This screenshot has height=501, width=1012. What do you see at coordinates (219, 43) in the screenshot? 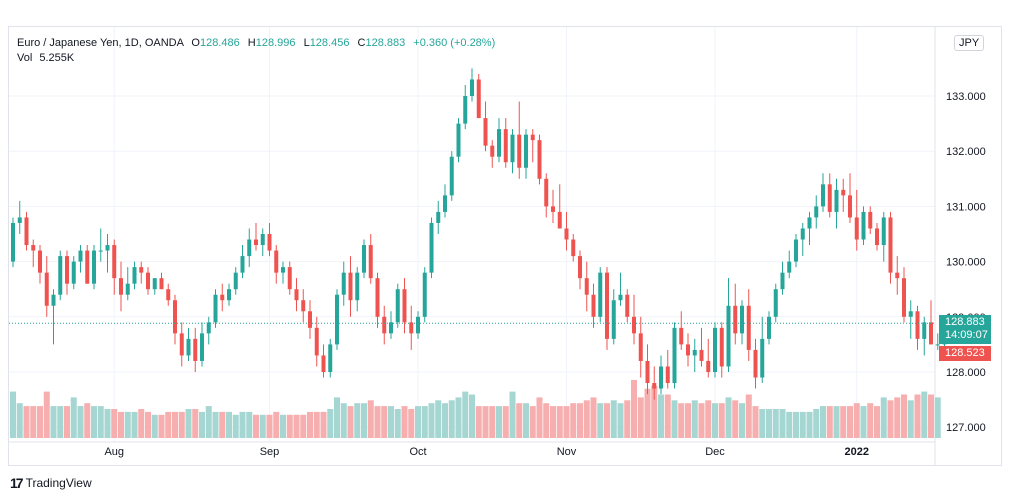
I see `open-value: 128.486` at bounding box center [219, 43].